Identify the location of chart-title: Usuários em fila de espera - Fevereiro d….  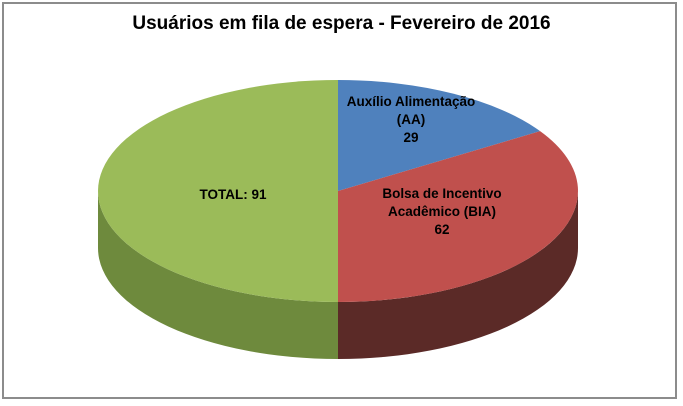
(341, 23).